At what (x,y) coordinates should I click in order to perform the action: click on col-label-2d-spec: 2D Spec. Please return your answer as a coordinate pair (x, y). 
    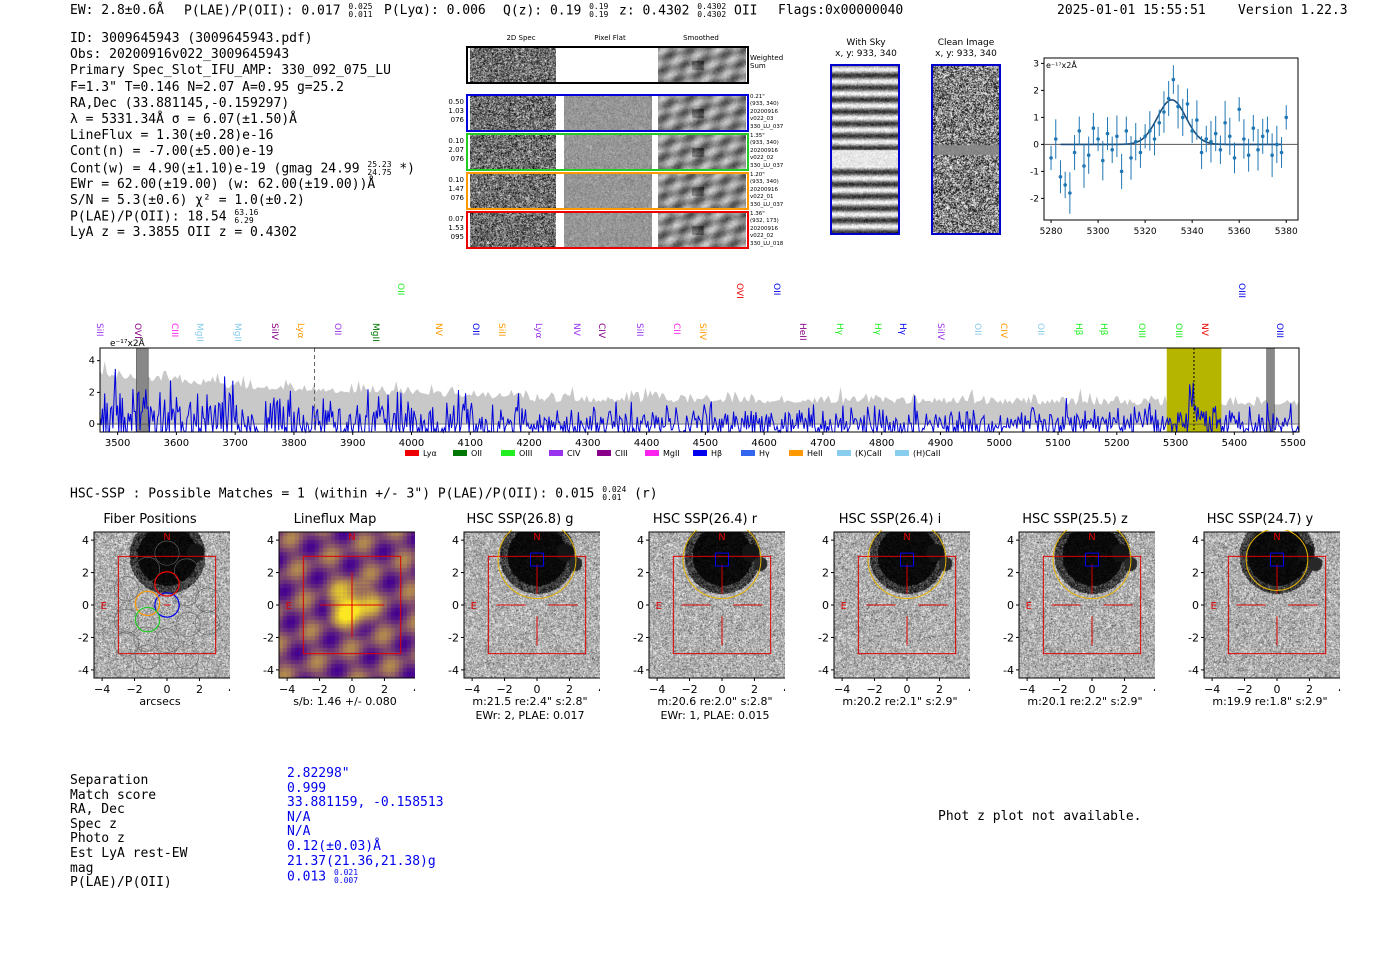
    Looking at the image, I should click on (521, 38).